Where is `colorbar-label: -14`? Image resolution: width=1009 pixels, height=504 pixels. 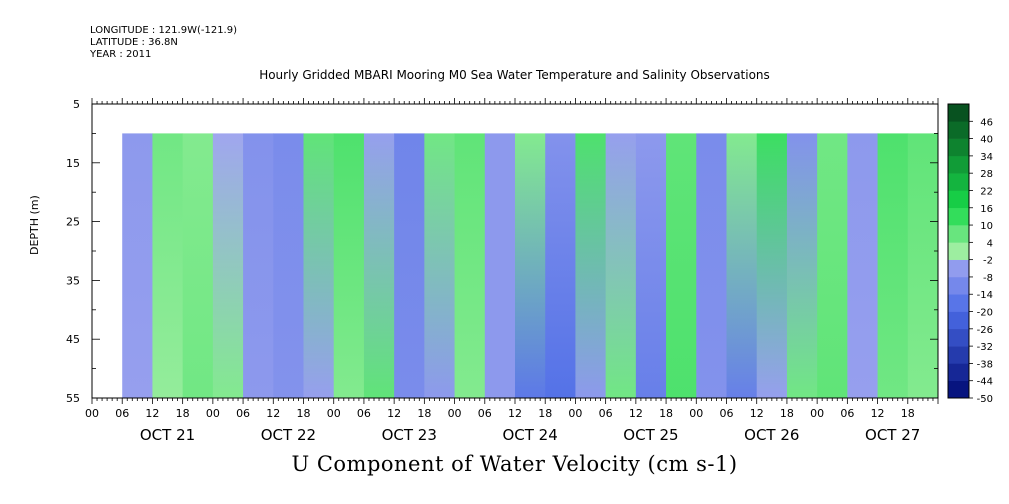 colorbar-label: -14 is located at coordinates (985, 295).